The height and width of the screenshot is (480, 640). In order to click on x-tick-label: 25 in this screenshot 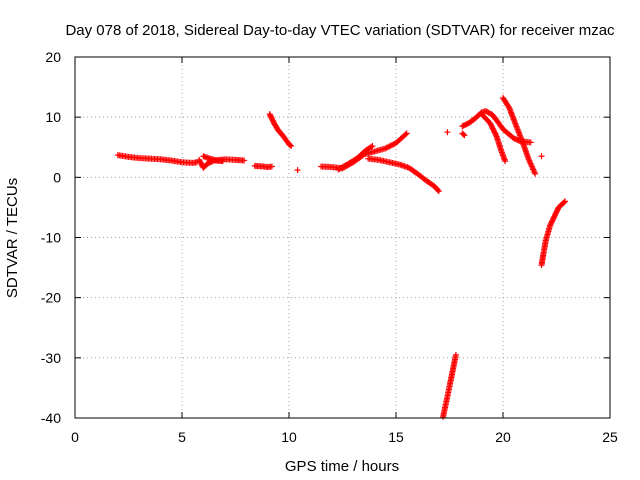, I will do `click(610, 437)`.